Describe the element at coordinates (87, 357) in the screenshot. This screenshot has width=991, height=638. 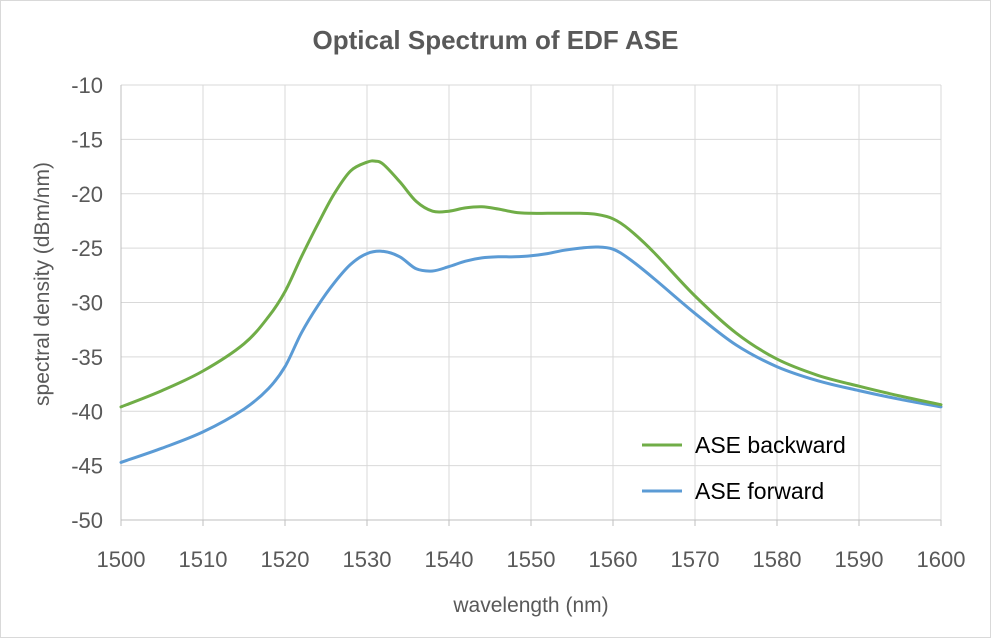
I see `y-tick-label: -35` at that location.